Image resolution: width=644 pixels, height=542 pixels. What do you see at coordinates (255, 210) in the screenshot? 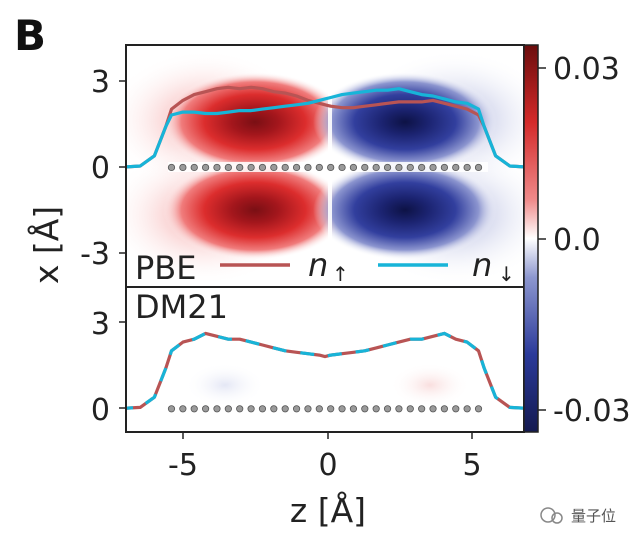
I see `red-lobe-lower` at bounding box center [255, 210].